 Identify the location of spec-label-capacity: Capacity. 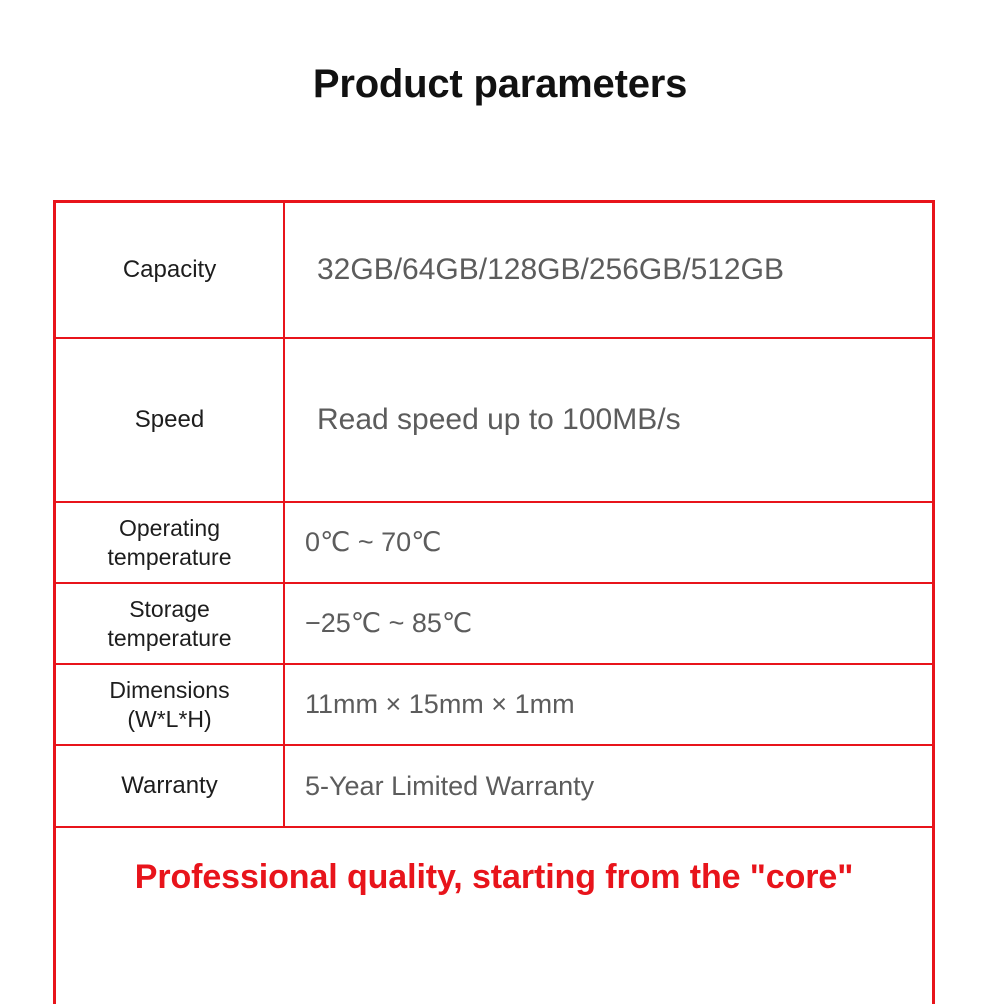
(170, 270).